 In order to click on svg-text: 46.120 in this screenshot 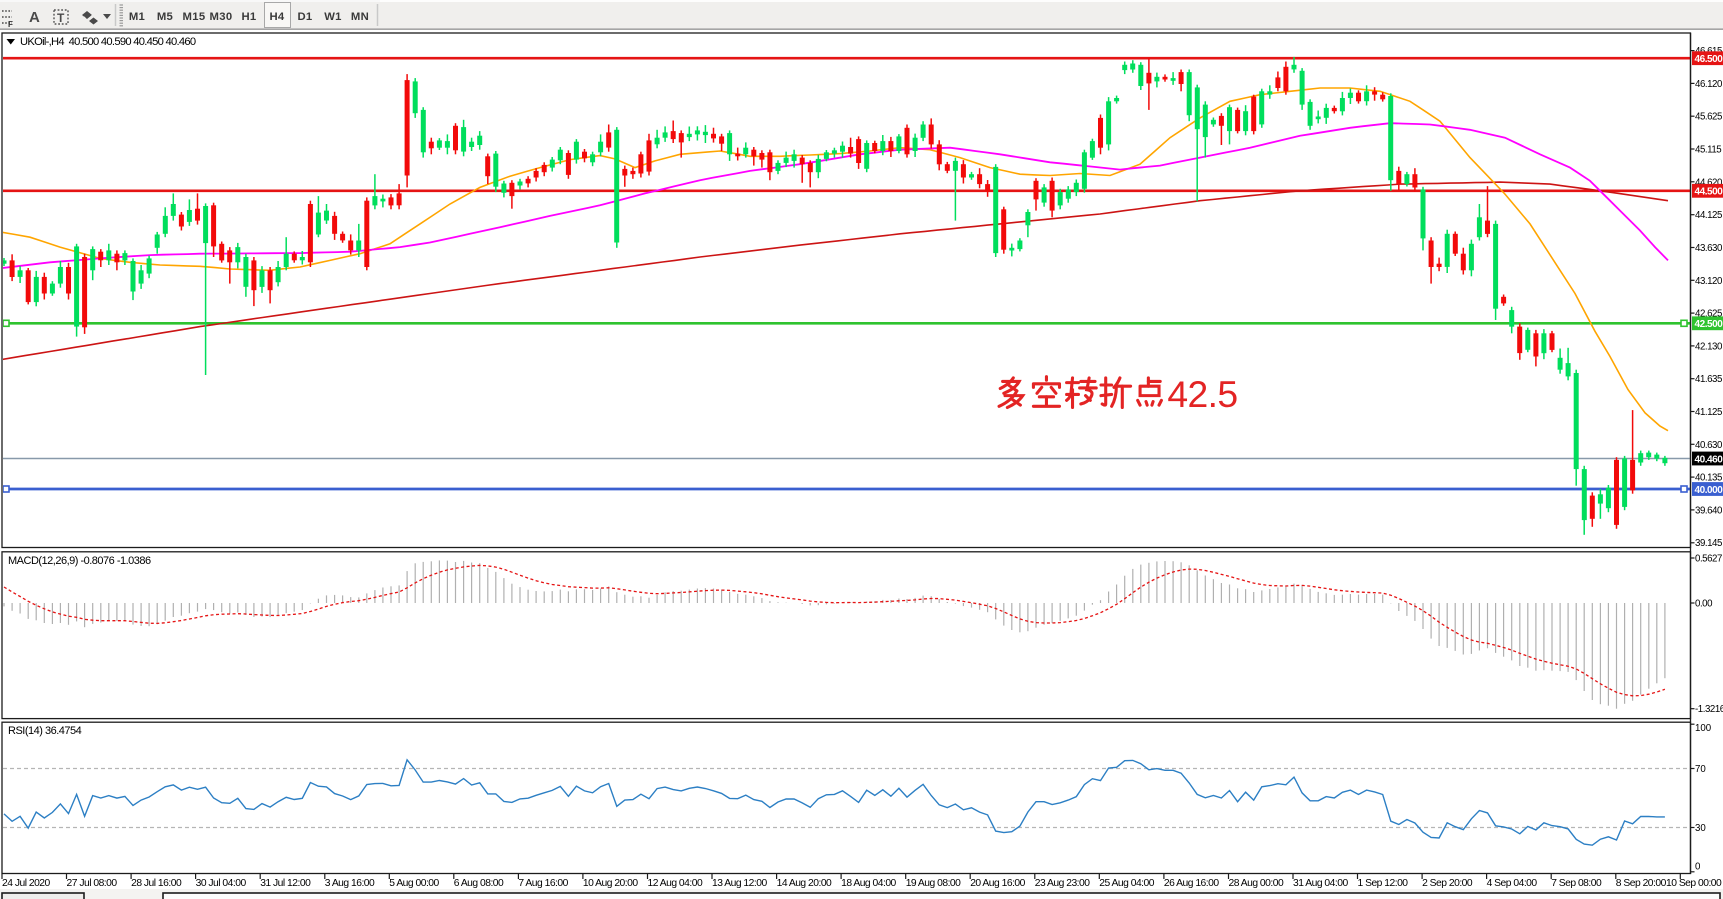, I will do `click(1709, 84)`.